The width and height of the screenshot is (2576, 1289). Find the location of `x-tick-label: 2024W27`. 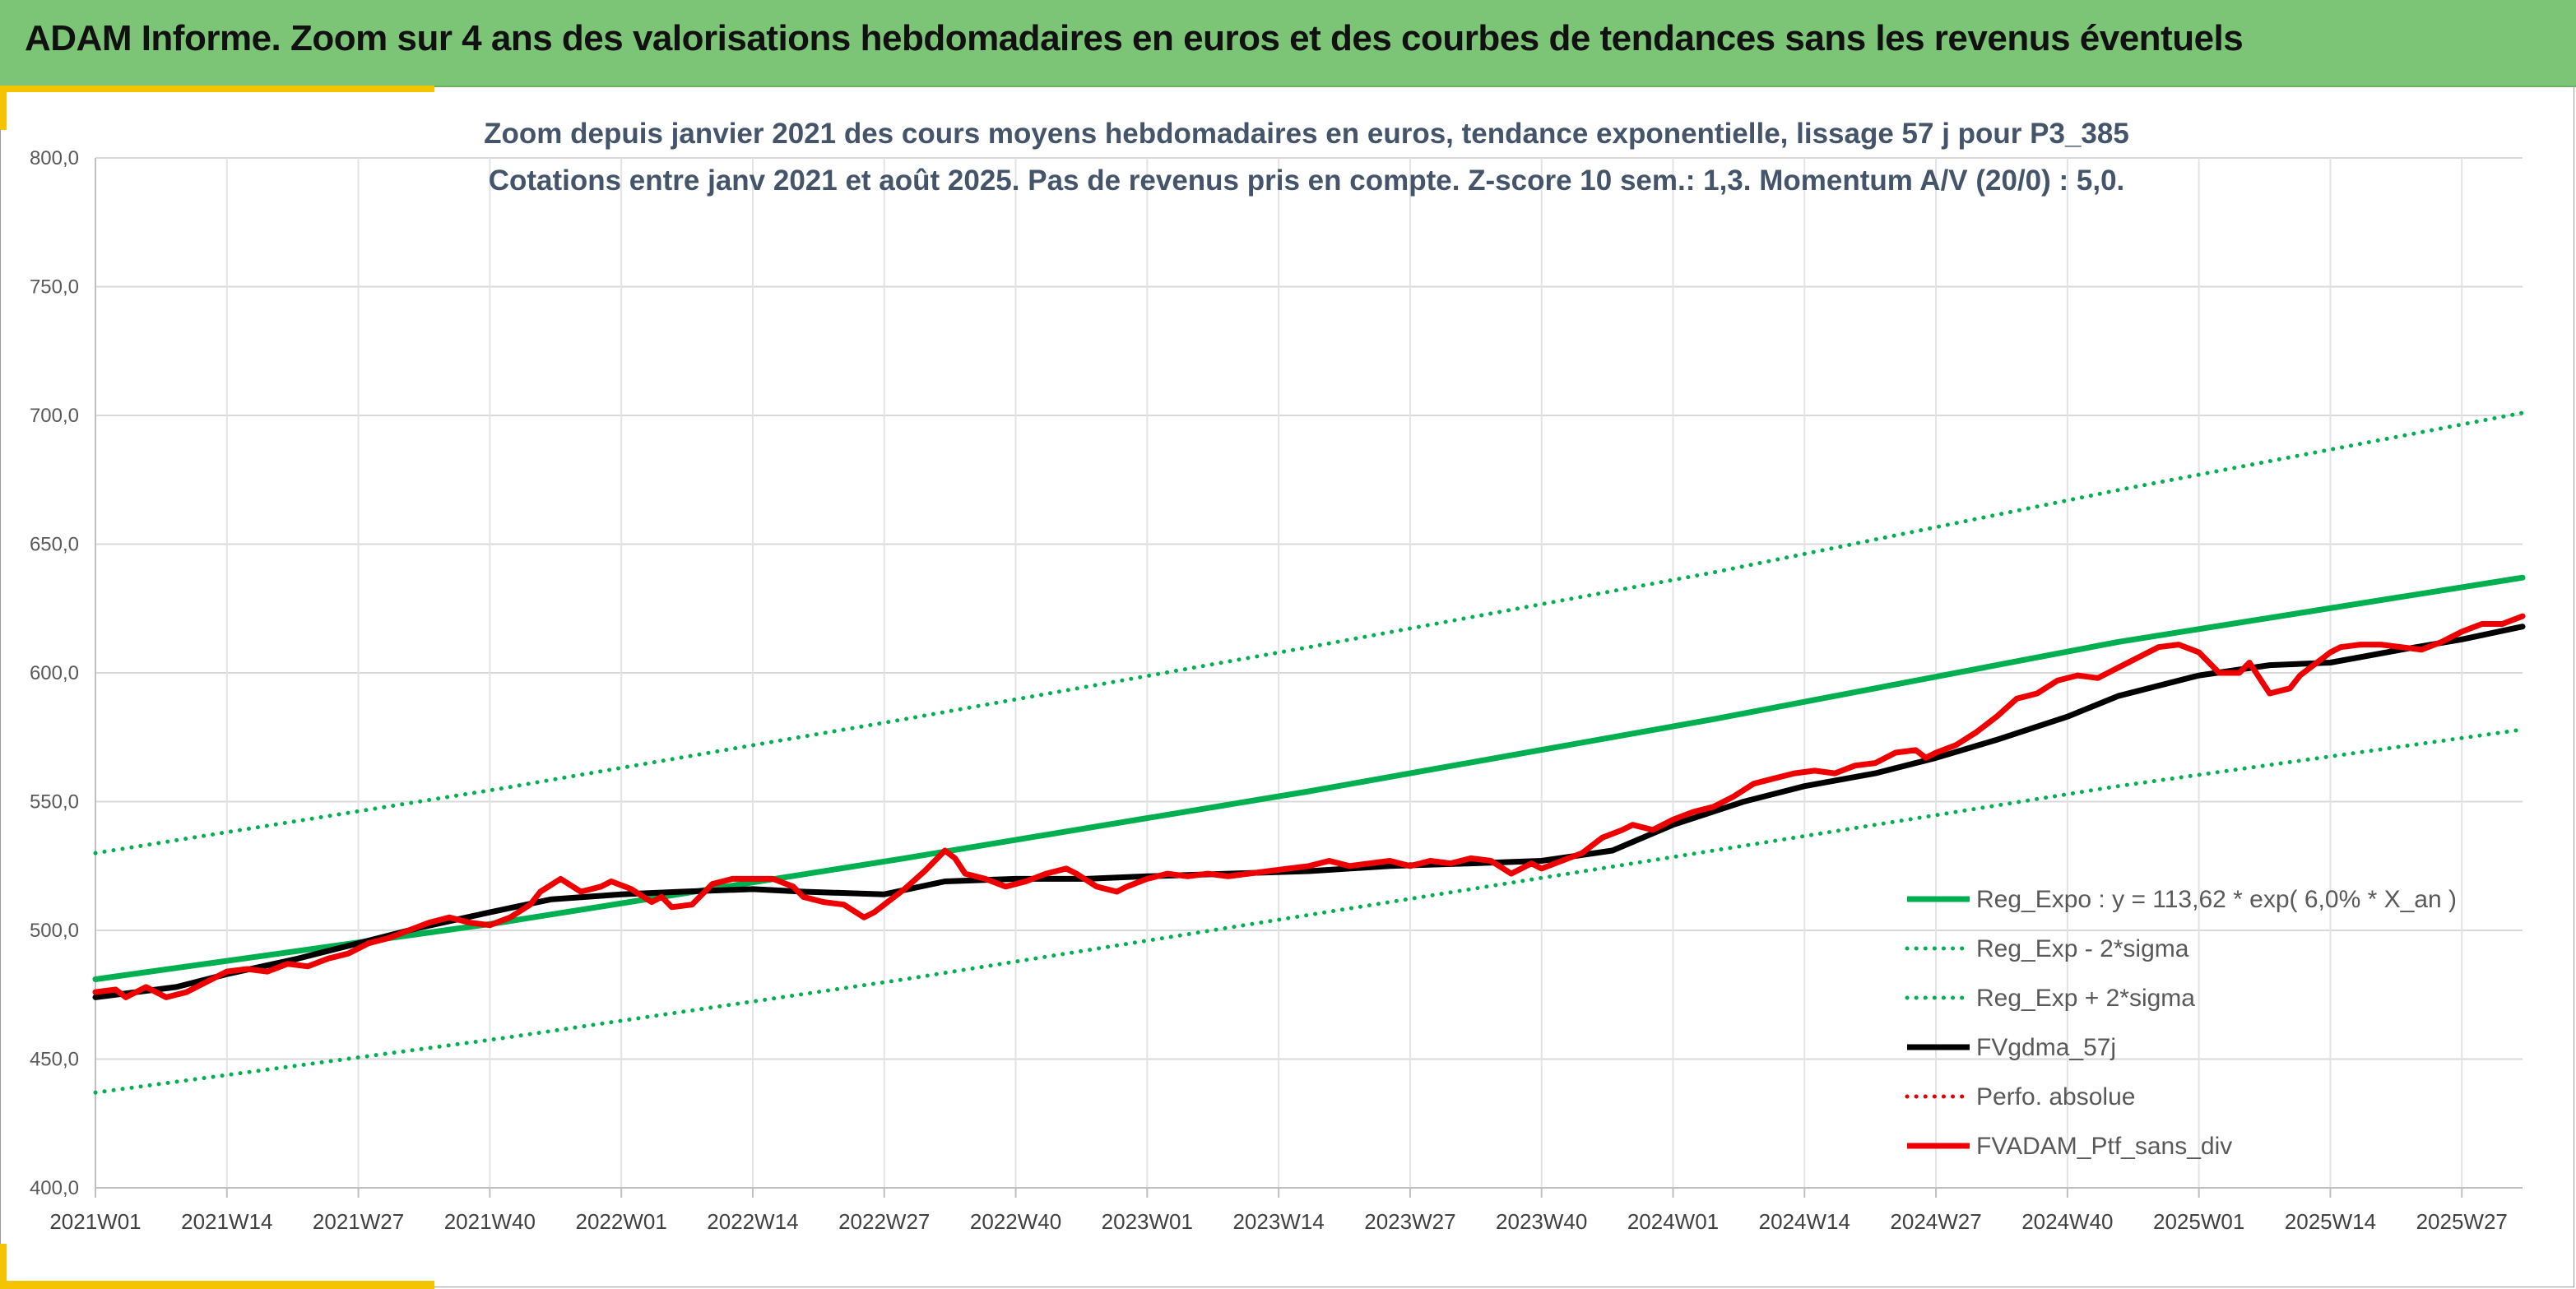

x-tick-label: 2024W27 is located at coordinates (1935, 1221).